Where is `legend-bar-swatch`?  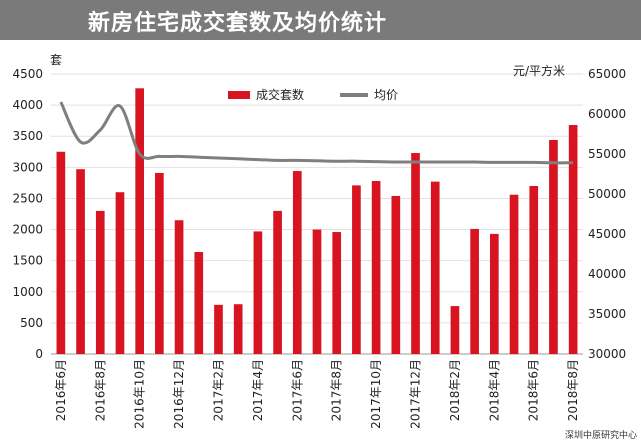
legend-bar-swatch is located at coordinates (239, 95).